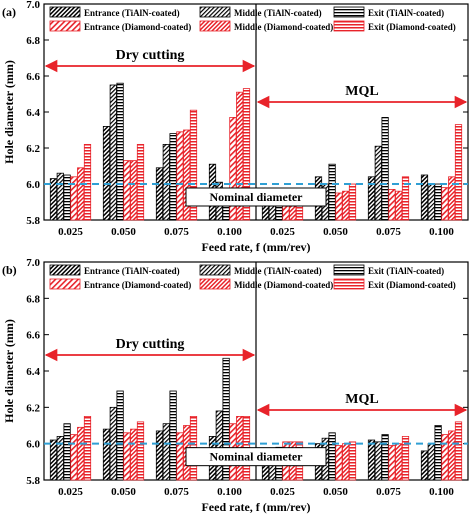 This screenshot has width=474, height=519. I want to click on legend-label: Entrance (TiAlN-coated), so click(132, 13).